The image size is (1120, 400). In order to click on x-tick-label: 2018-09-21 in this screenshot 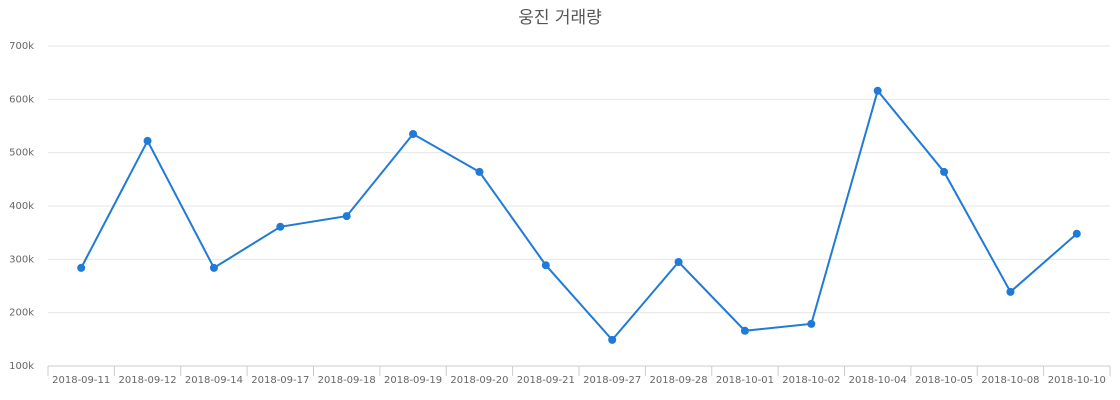, I will do `click(546, 380)`.